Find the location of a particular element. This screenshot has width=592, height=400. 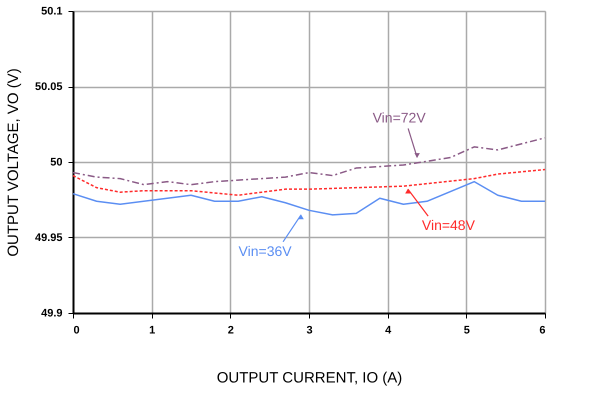

y-axis-title: OUTPUT VOLTAGE, VO (V) is located at coordinates (13, 162).